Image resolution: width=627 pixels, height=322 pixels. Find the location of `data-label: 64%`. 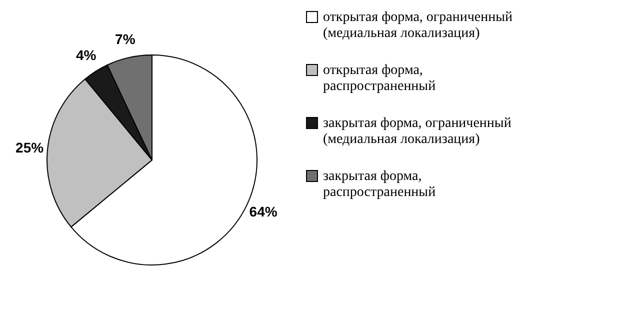

data-label: 64% is located at coordinates (263, 211).